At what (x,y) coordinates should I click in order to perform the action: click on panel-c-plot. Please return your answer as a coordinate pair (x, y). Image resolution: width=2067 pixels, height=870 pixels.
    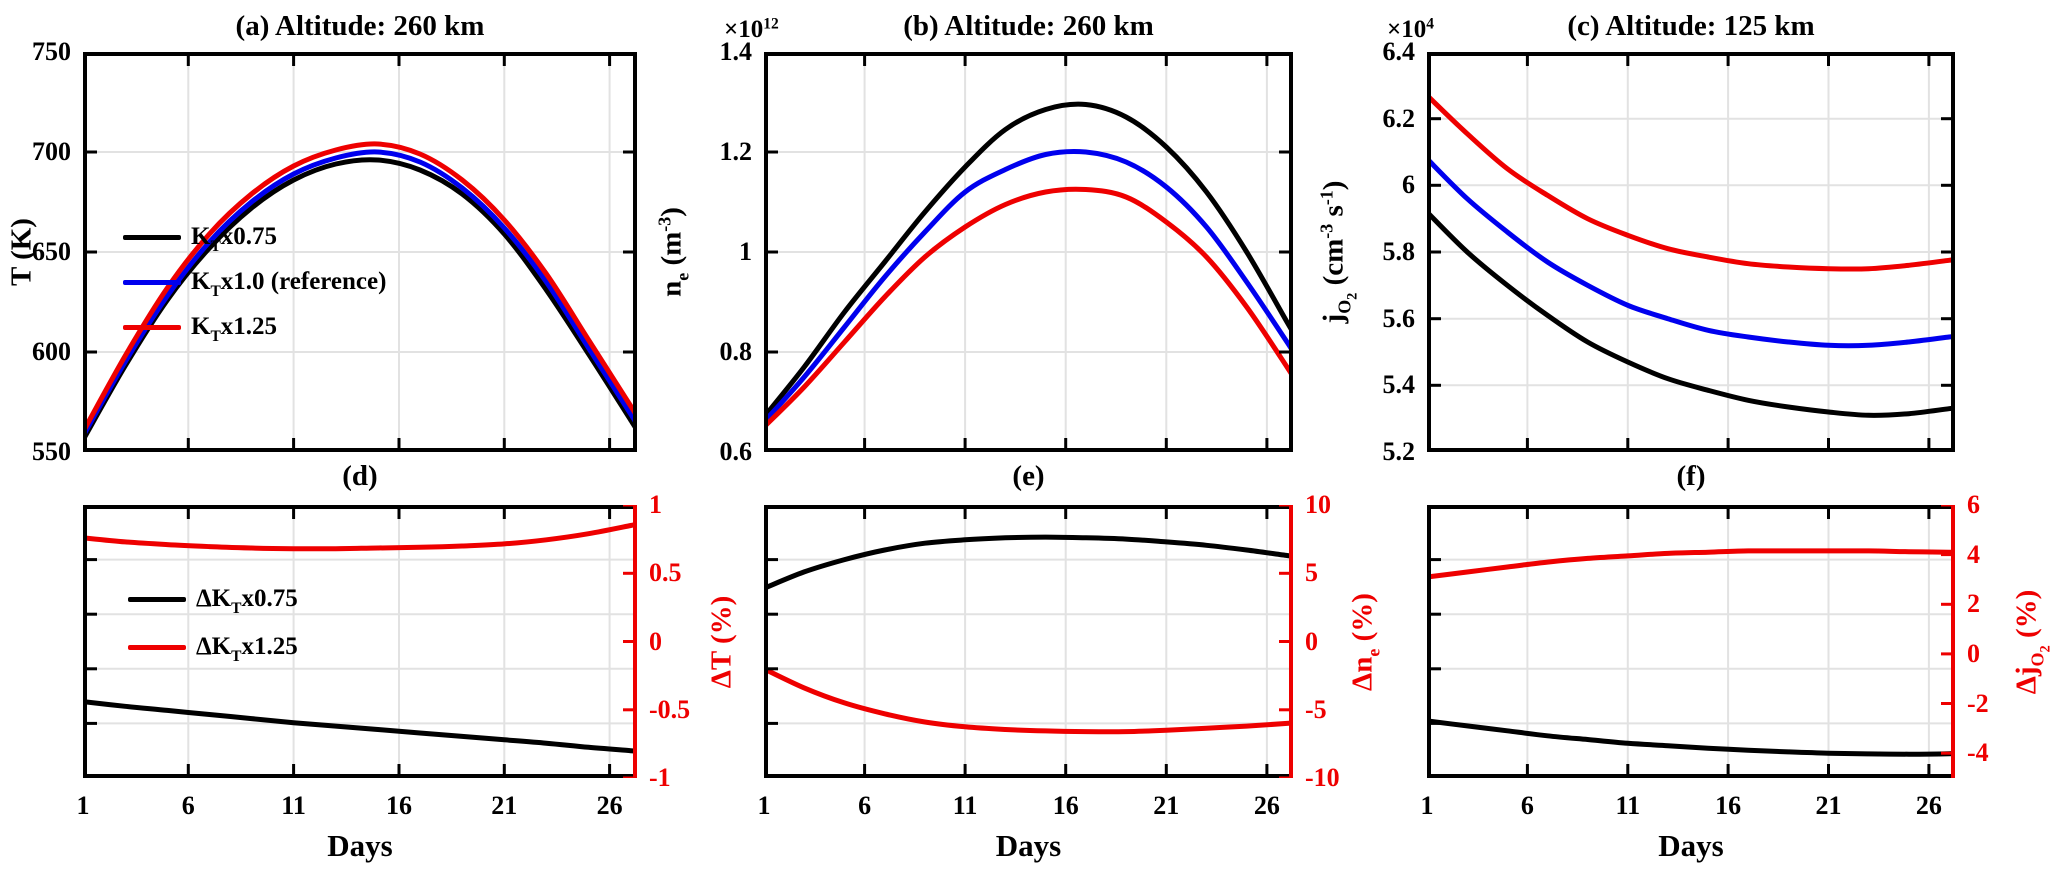
    Looking at the image, I should click on (1691, 252).